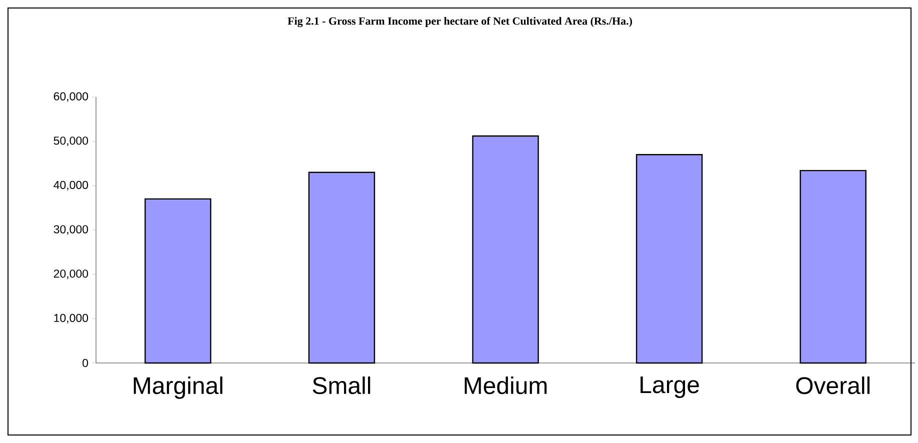 This screenshot has width=918, height=443. Describe the element at coordinates (71, 230) in the screenshot. I see `y-tick-label: 30,000` at that location.